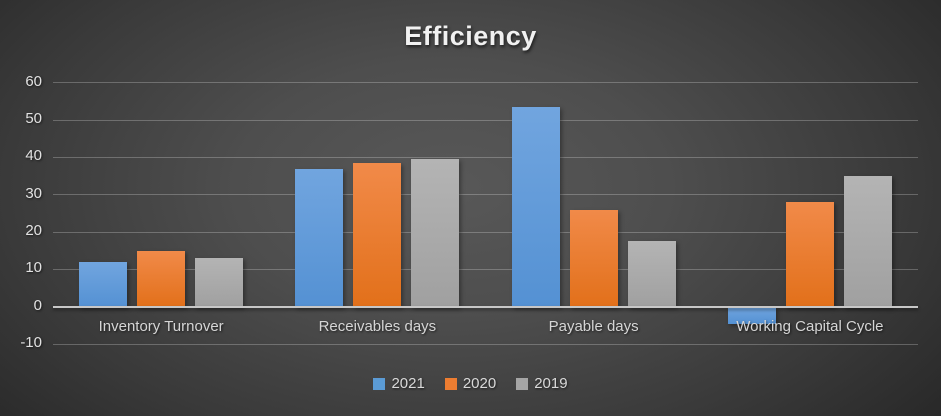 This screenshot has height=416, width=941. What do you see at coordinates (450, 383) in the screenshot?
I see `legend-swatch-2020` at bounding box center [450, 383].